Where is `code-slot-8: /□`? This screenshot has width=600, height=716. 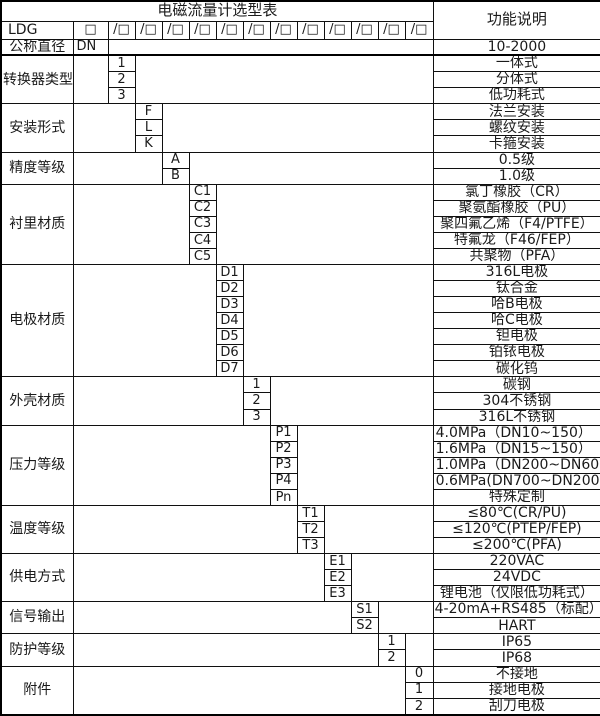
code-slot-8: /□ is located at coordinates (310, 30).